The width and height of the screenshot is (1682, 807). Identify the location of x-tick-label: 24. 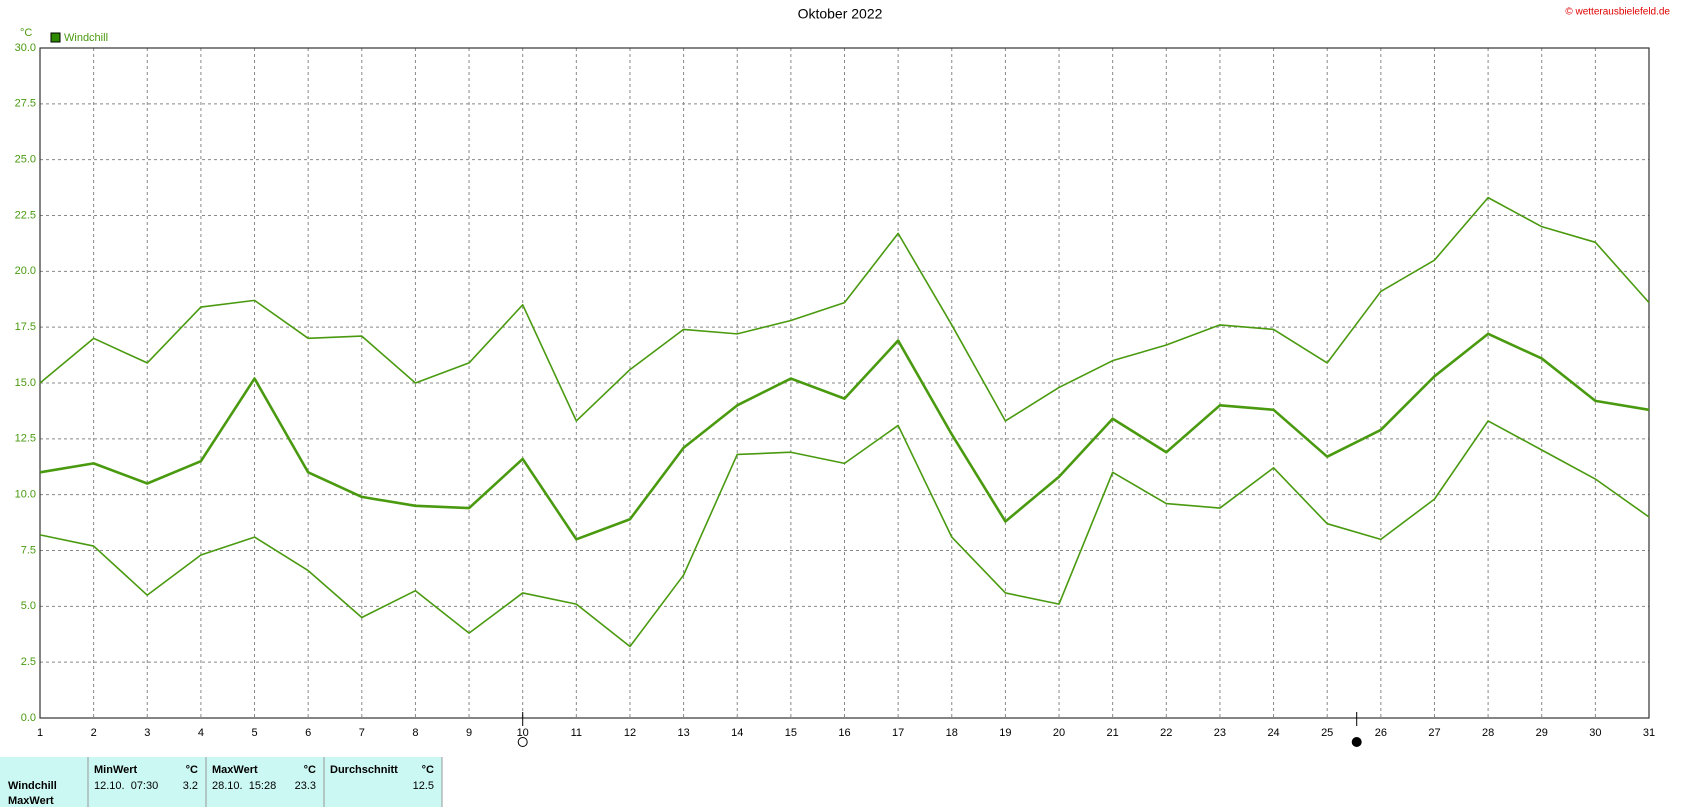
(1273, 733).